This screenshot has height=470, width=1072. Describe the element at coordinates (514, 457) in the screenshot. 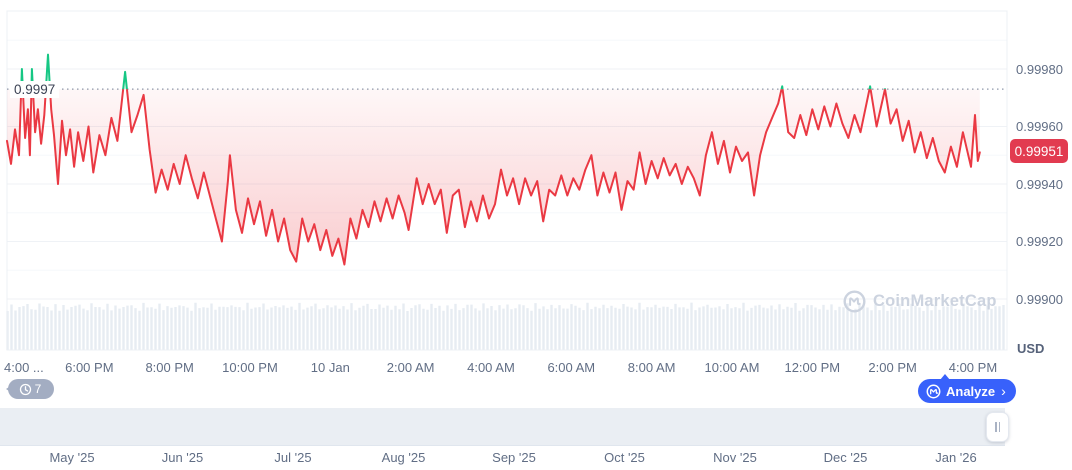

I see `month-tick-label: Sep '25` at that location.